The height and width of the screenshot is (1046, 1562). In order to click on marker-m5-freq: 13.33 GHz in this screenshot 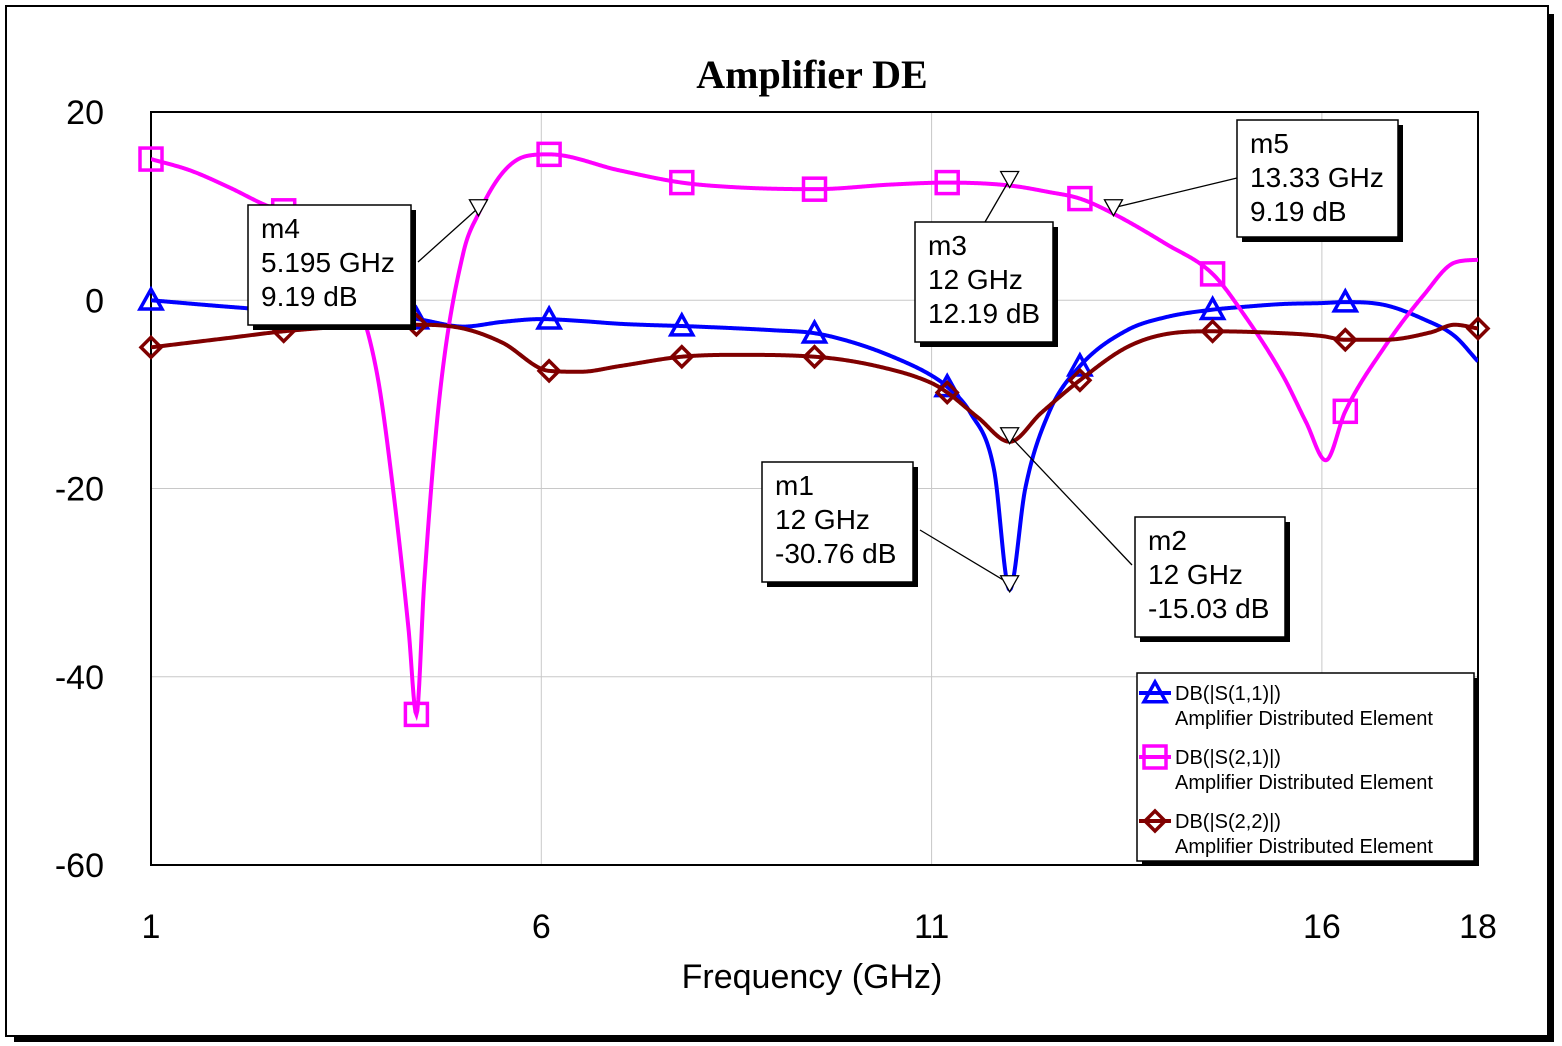, I will do `click(1317, 177)`.